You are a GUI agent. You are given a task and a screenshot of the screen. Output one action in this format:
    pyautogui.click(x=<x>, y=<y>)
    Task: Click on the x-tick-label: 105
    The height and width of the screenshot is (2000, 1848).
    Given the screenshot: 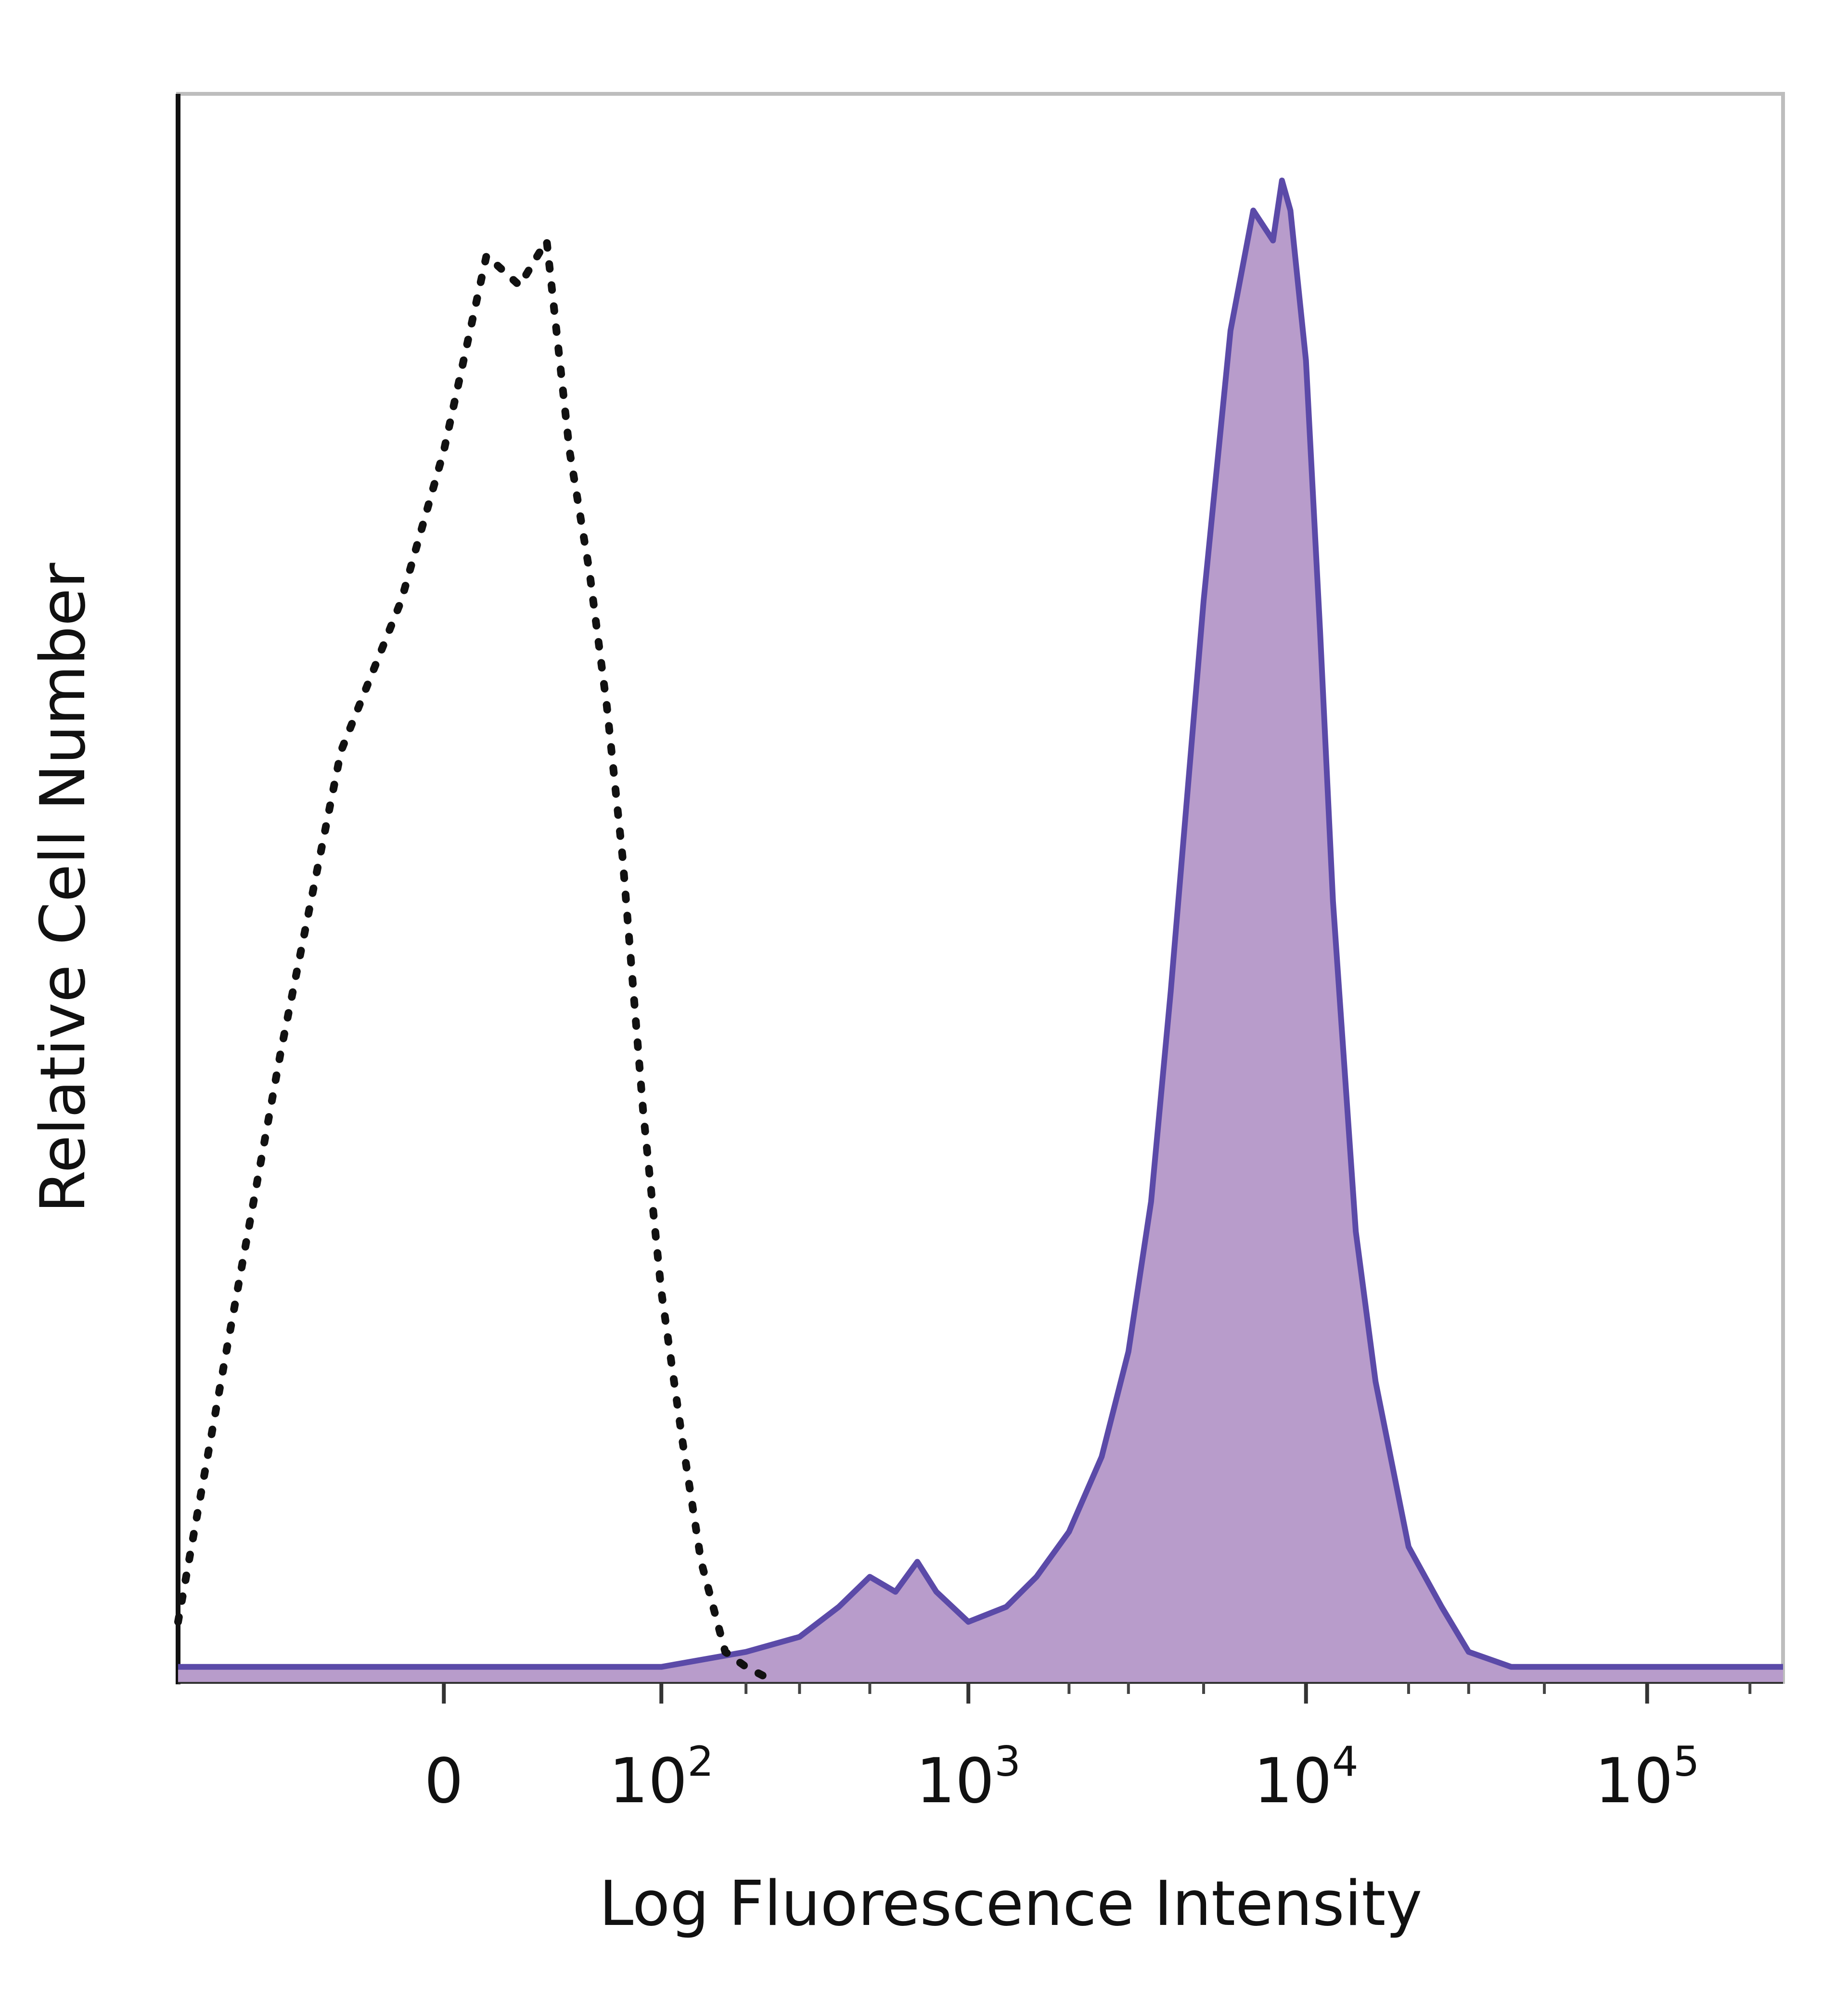 What is the action you would take?
    pyautogui.click(x=1647, y=1777)
    